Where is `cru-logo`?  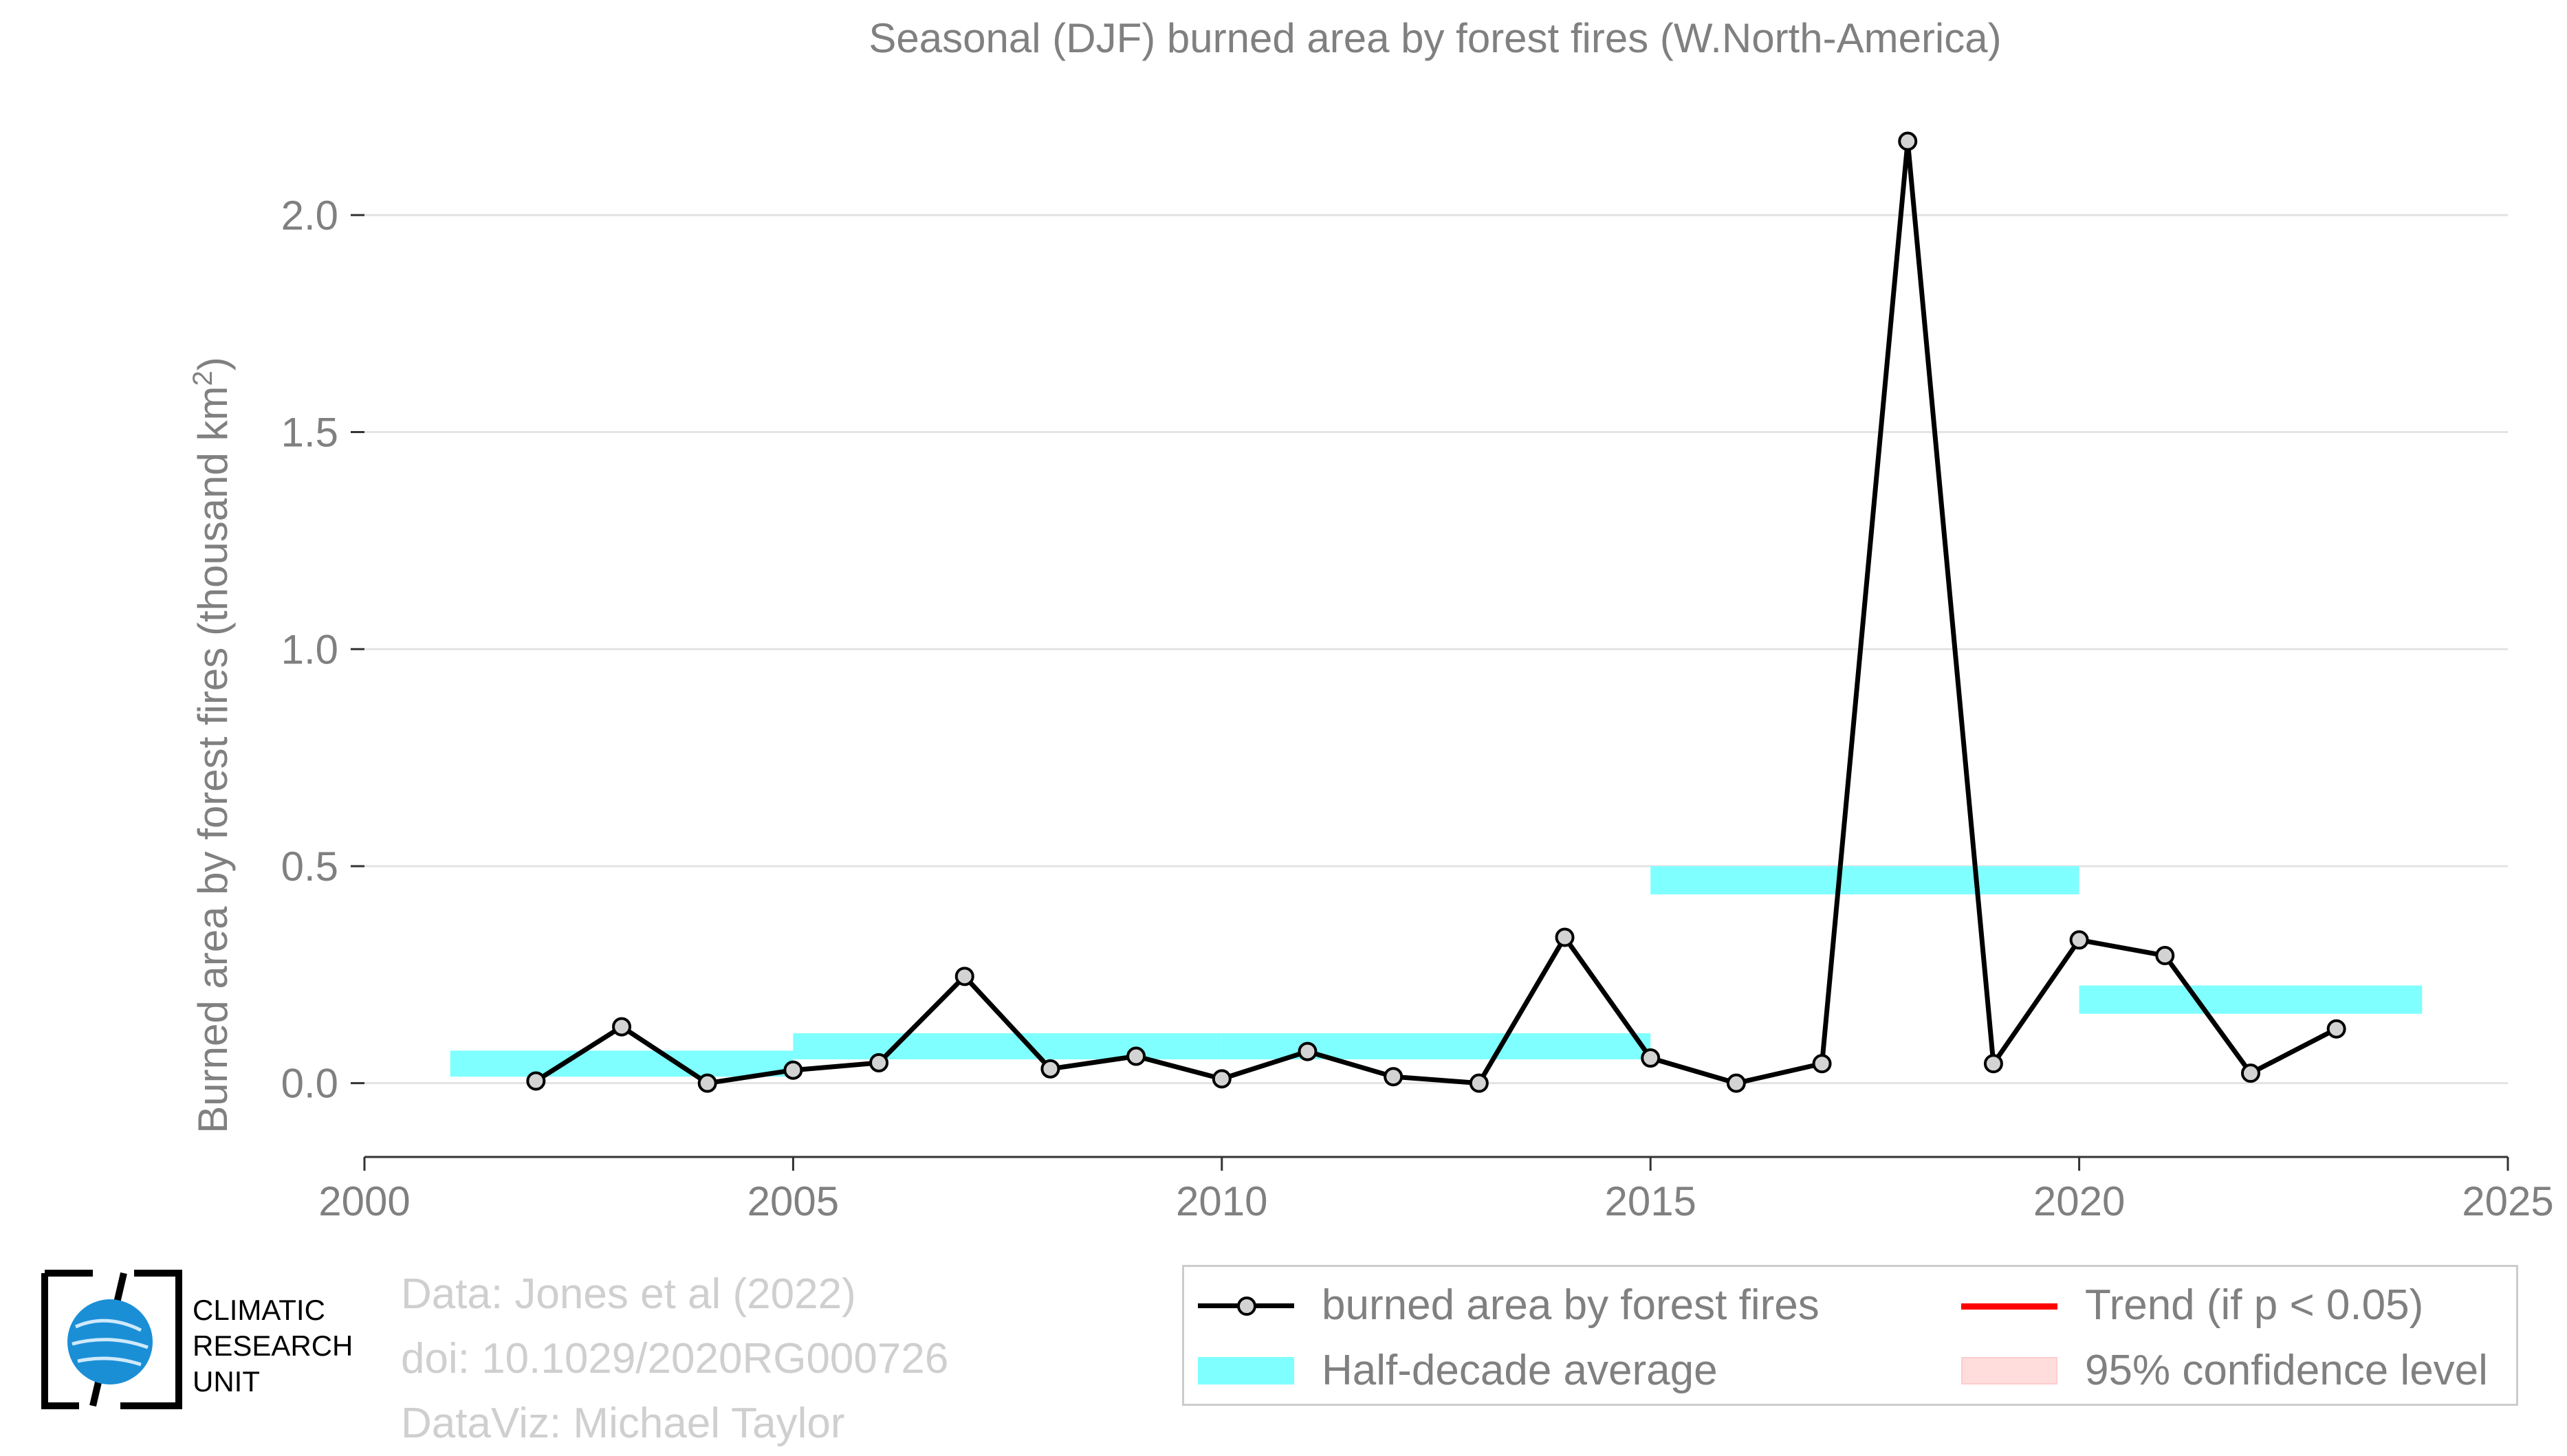
cru-logo is located at coordinates (203, 1340).